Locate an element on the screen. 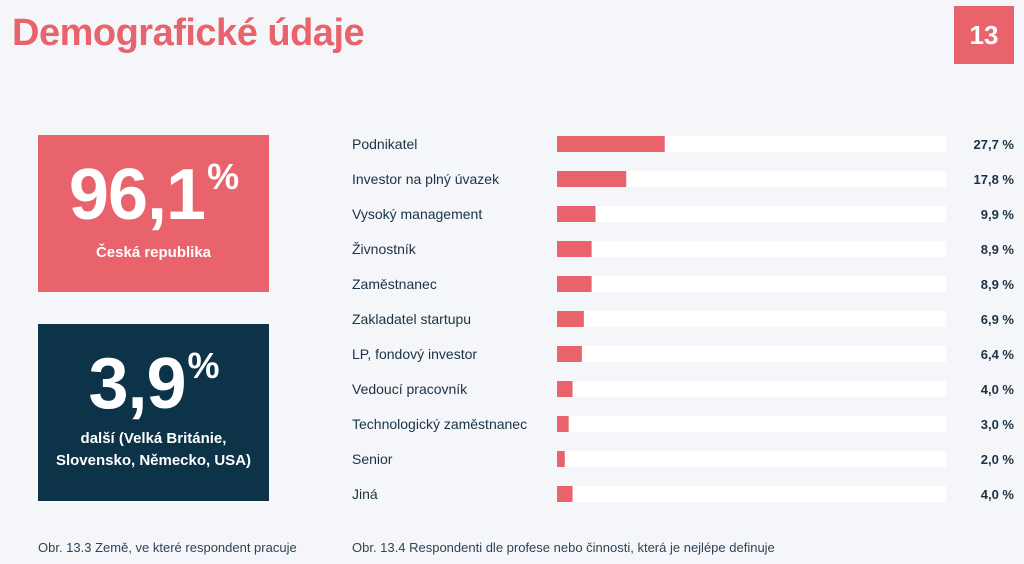  category-label: Investor na plný úvazek is located at coordinates (426, 179).